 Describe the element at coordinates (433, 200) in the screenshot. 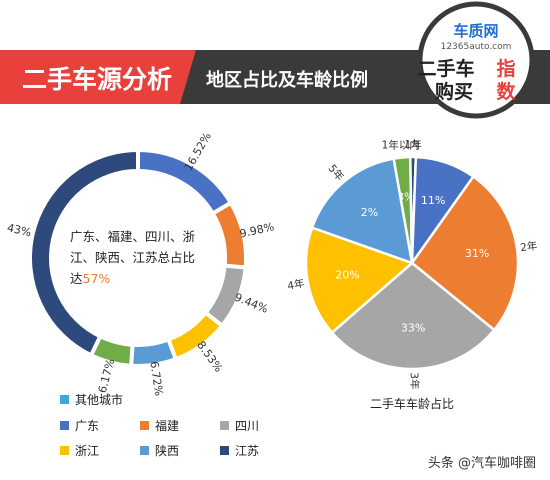

I see `pie-value-label-2: 11%` at that location.